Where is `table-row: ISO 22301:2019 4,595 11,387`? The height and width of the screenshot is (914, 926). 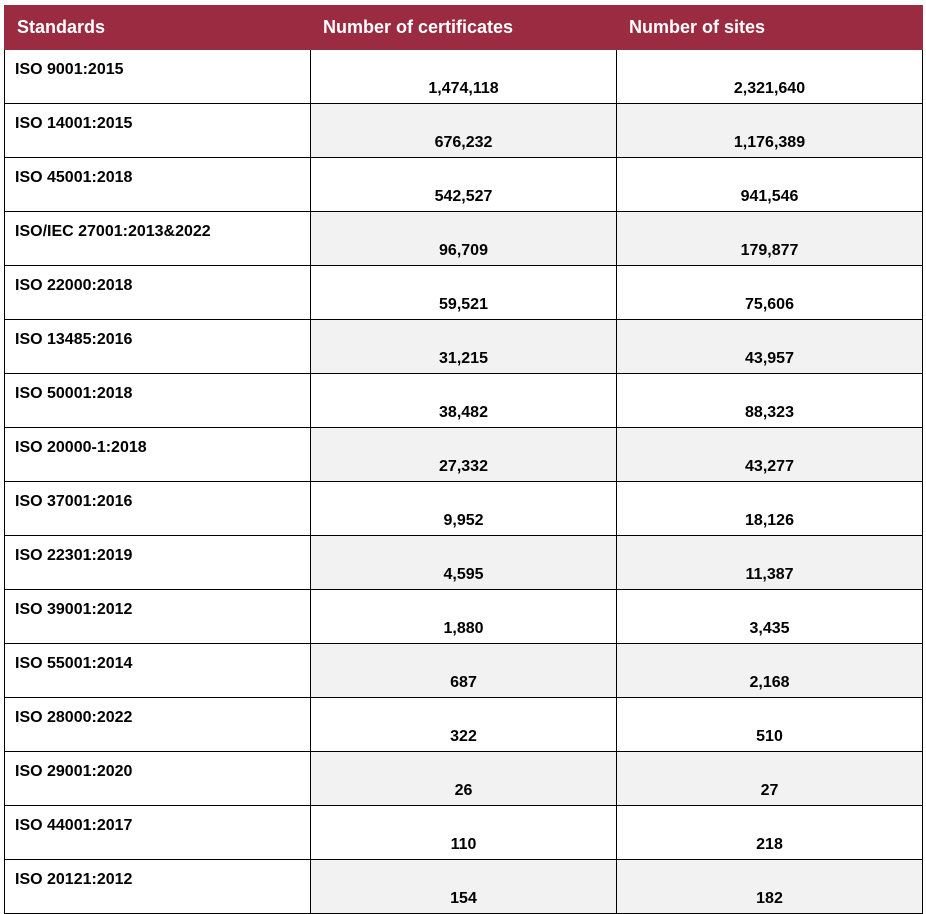
table-row: ISO 22301:2019 4,595 11,387 is located at coordinates (463, 562).